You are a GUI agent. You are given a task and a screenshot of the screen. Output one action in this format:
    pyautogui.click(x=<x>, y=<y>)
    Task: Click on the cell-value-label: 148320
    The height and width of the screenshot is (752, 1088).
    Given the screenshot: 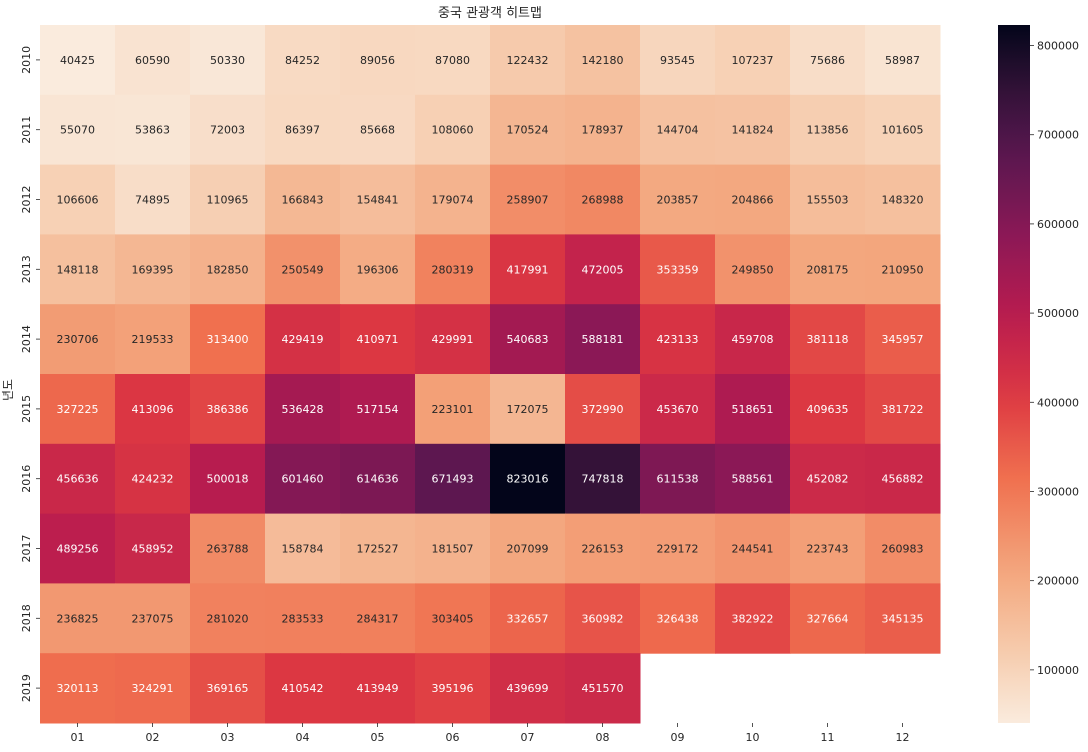 What is the action you would take?
    pyautogui.click(x=903, y=200)
    